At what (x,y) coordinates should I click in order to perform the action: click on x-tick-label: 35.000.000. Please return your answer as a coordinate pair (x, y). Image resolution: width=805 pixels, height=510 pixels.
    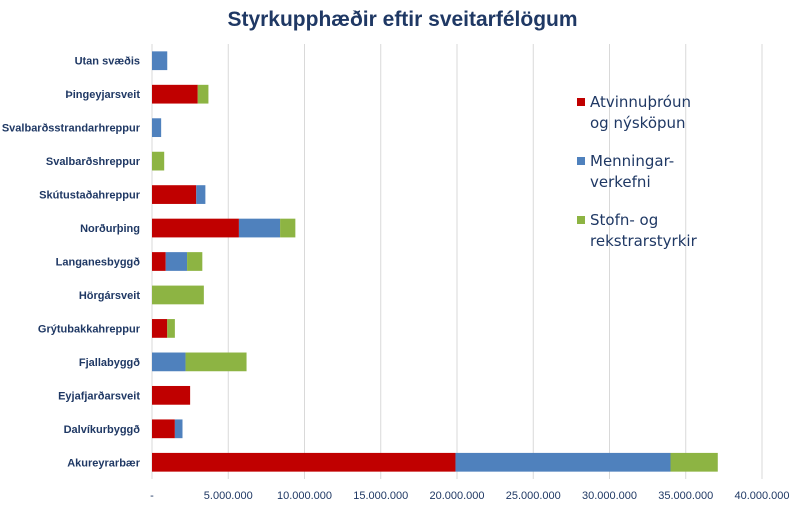
    Looking at the image, I should click on (685, 496).